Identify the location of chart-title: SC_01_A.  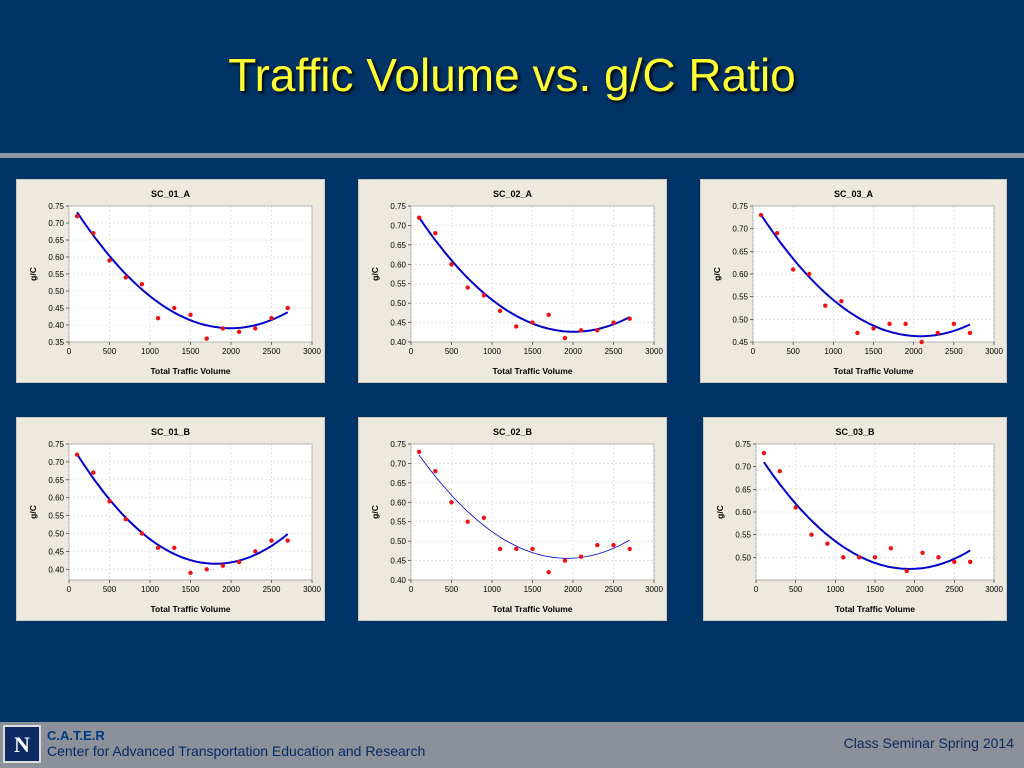
(171, 194).